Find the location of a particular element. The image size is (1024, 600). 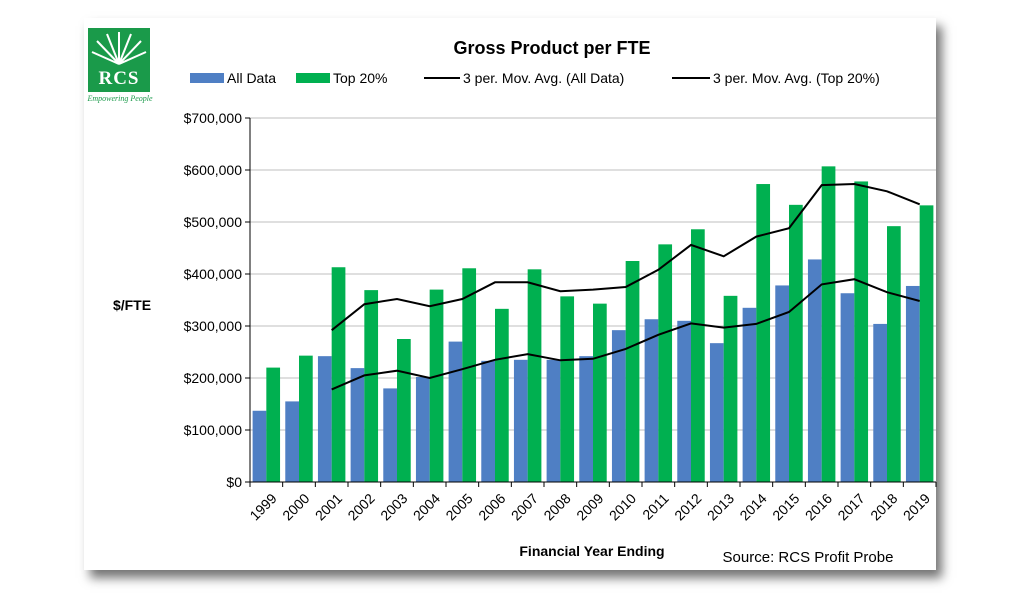

rcs-logo: RCS Empowering People is located at coordinates (123, 70).